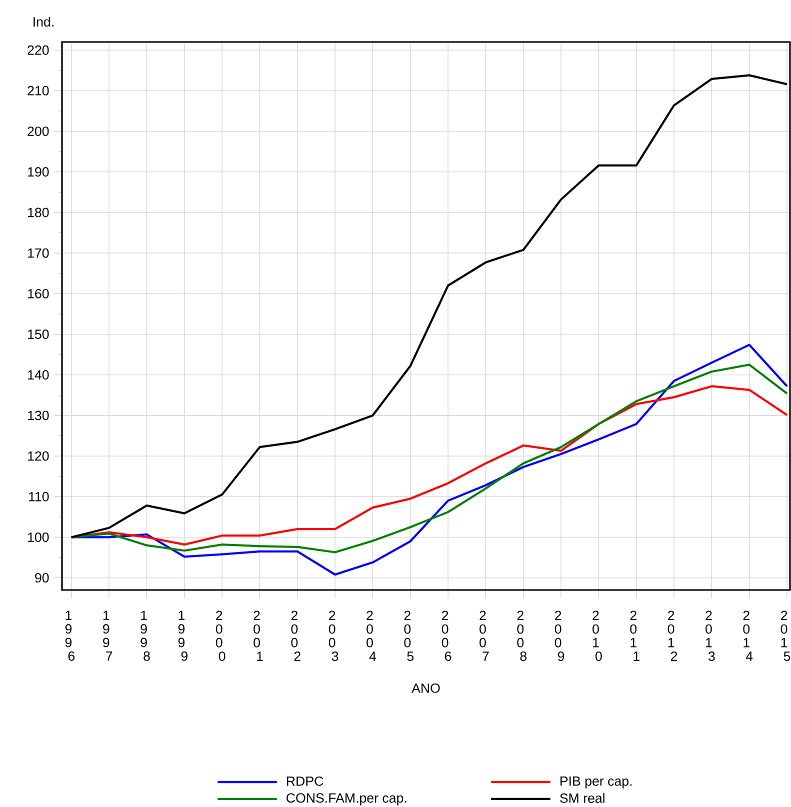 The width and height of the screenshot is (791, 807). What do you see at coordinates (305, 781) in the screenshot?
I see `legend-label: RDPC` at bounding box center [305, 781].